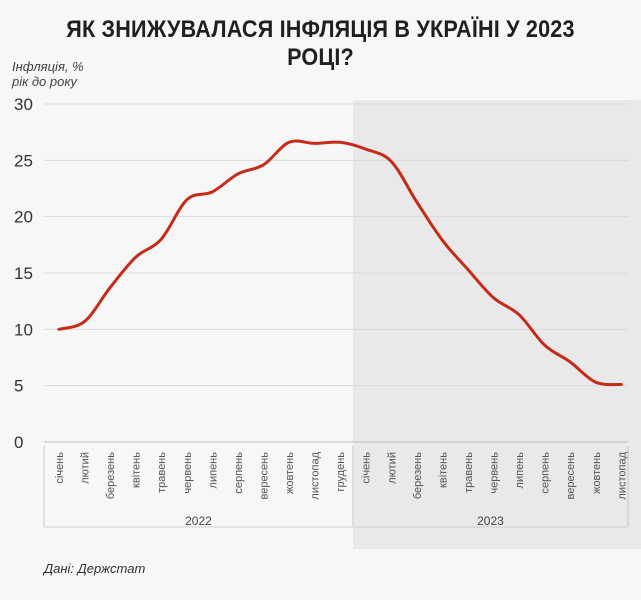 The image size is (641, 600). Describe the element at coordinates (23, 104) in the screenshot. I see `y-tick-label-30: 30` at that location.